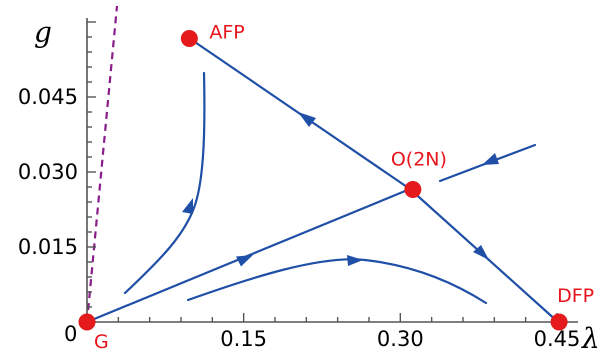 The height and width of the screenshot is (352, 608). I want to click on x-tick-label: 0.45, so click(557, 339).